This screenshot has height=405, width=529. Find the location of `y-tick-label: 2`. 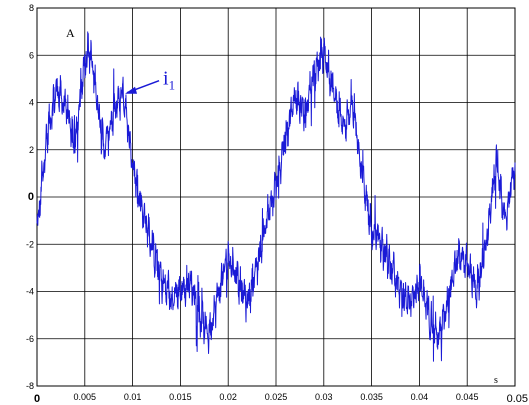

y-tick-label: 2 is located at coordinates (31, 150).